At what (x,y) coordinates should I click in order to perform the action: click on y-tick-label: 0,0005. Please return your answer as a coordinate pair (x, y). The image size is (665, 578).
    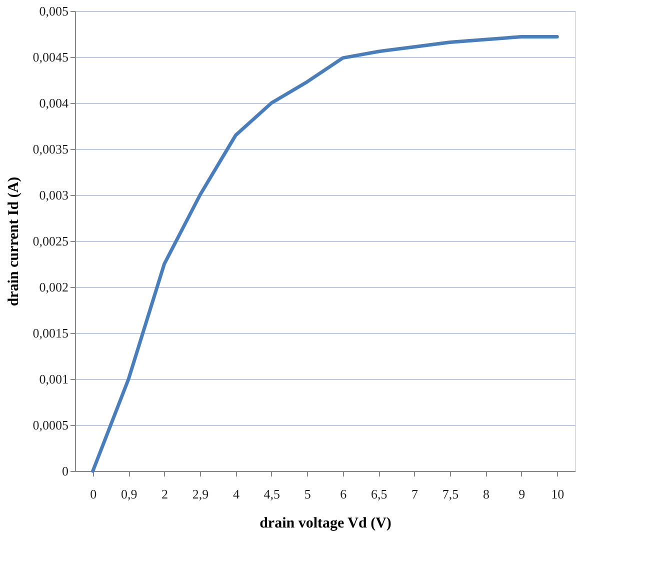
    Looking at the image, I should click on (50, 425).